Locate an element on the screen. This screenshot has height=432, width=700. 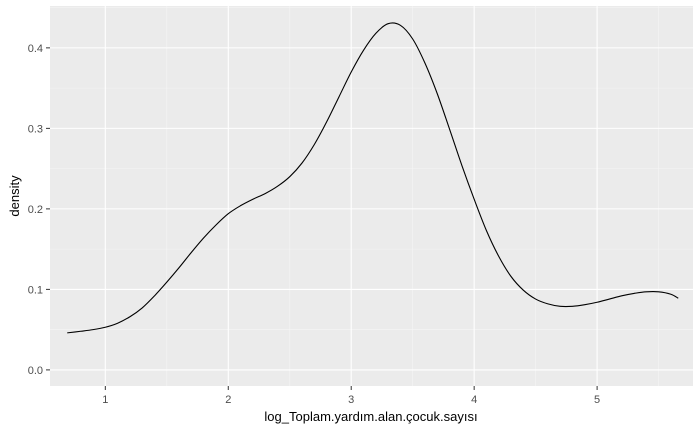
y-tick-label: 0.1 is located at coordinates (35, 290).